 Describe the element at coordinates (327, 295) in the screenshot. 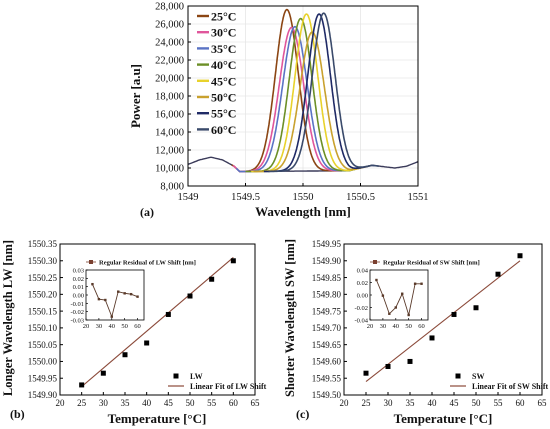

I see `panel-c-y-tick-label: 1549.80` at that location.